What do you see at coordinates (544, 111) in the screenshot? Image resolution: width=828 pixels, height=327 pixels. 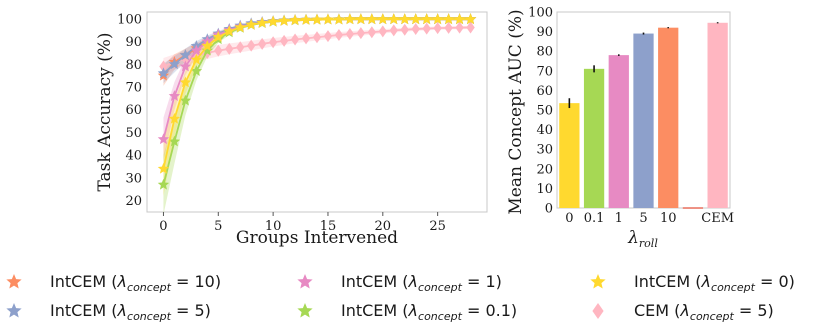 I see `bar-ytick-label-5: 50` at bounding box center [544, 111].